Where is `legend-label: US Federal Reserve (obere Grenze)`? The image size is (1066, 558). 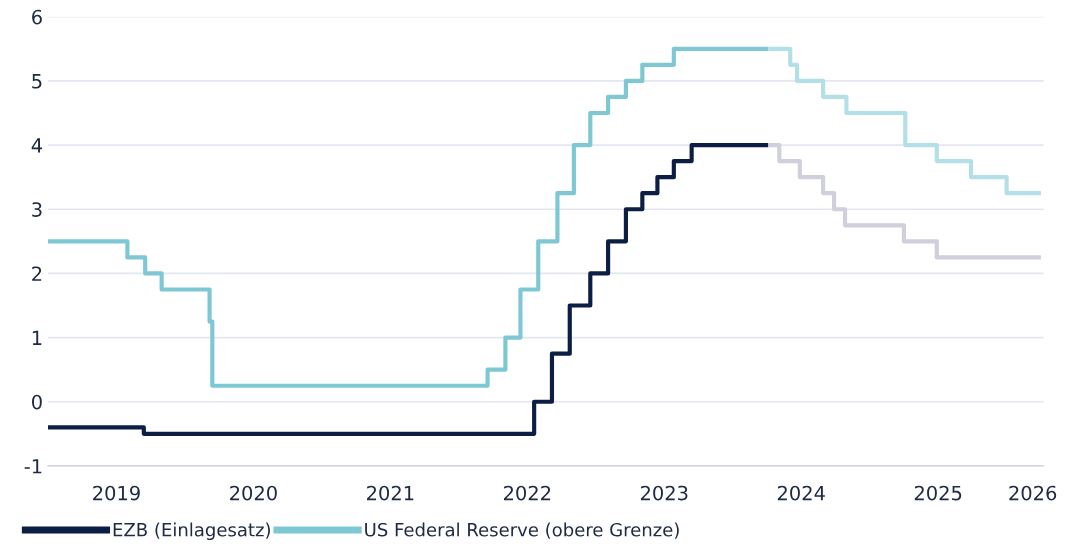 legend-label: US Federal Reserve (obere Grenze) is located at coordinates (522, 530).